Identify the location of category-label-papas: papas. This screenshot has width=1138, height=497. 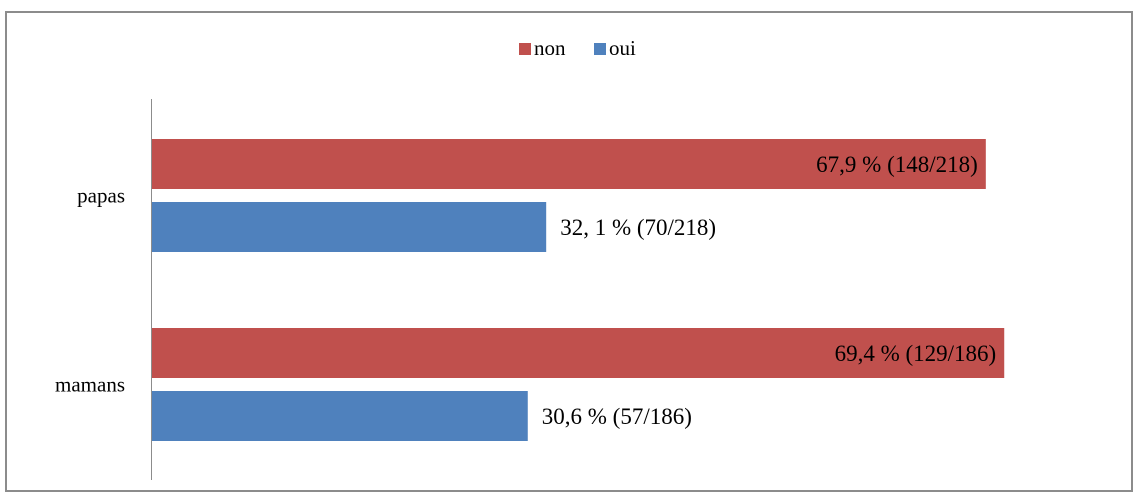
(101, 196).